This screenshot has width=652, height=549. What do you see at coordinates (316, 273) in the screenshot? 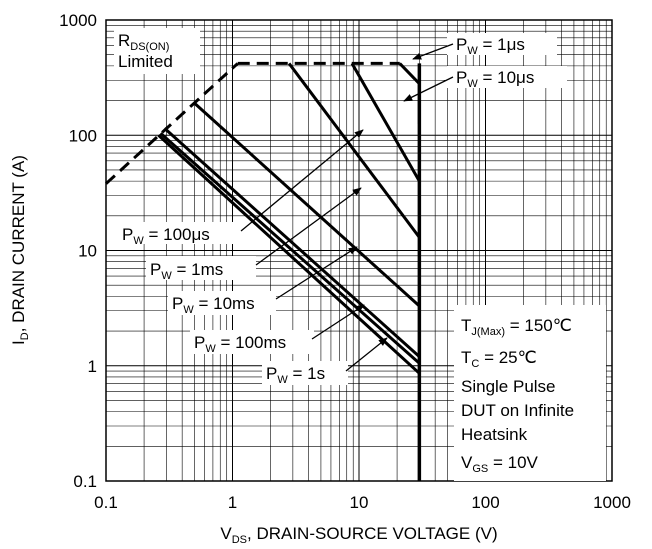
I see `pw-arrow-10ms` at bounding box center [316, 273].